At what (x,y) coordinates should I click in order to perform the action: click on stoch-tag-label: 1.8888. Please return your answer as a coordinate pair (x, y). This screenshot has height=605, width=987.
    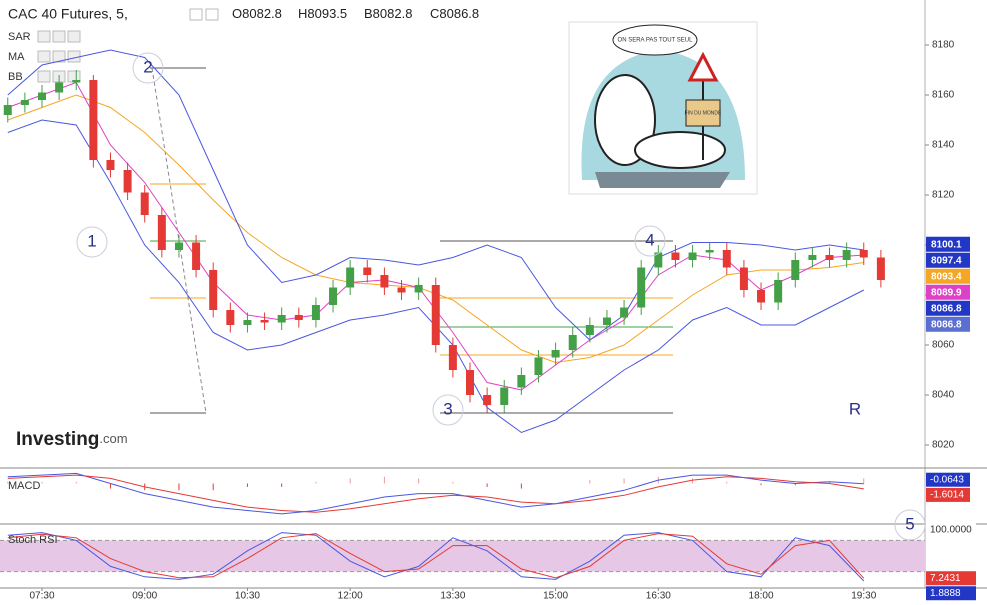
    Looking at the image, I should click on (945, 593).